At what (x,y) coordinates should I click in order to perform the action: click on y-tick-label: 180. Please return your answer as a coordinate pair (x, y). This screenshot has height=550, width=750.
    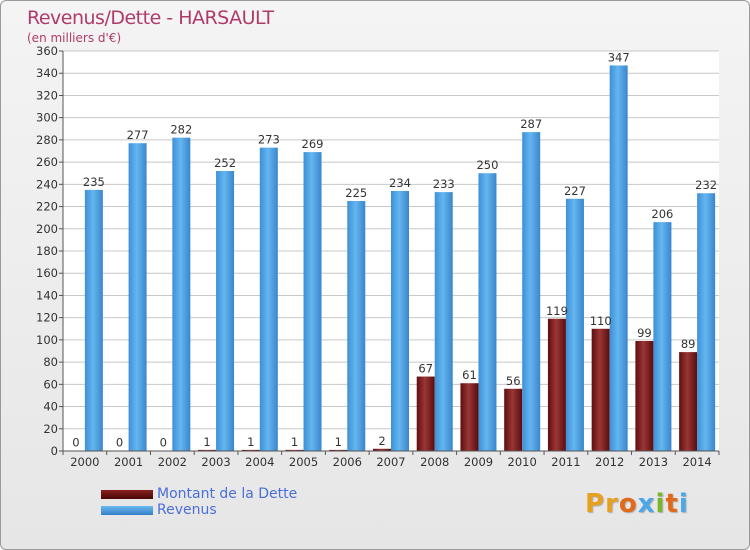
    Looking at the image, I should click on (47, 251).